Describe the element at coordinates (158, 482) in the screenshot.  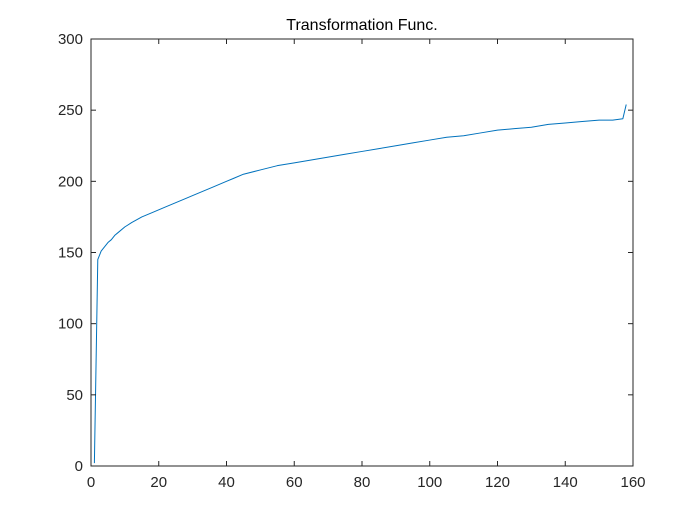
I see `x-tick-label: 20` at that location.